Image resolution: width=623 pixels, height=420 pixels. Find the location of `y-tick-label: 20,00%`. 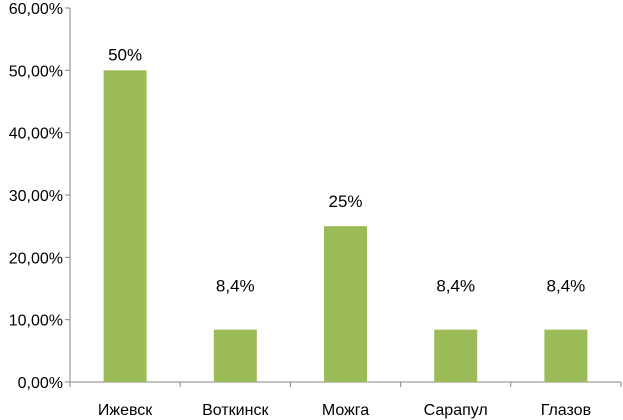

y-tick-label: 20,00% is located at coordinates (36, 258).